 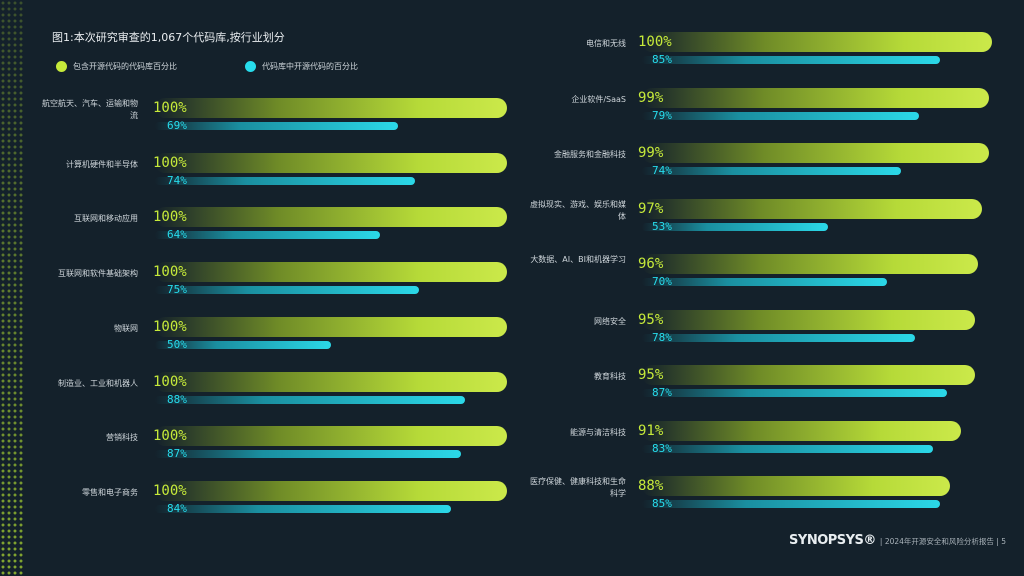 I want to click on legend-swatch-lime, so click(x=61, y=66).